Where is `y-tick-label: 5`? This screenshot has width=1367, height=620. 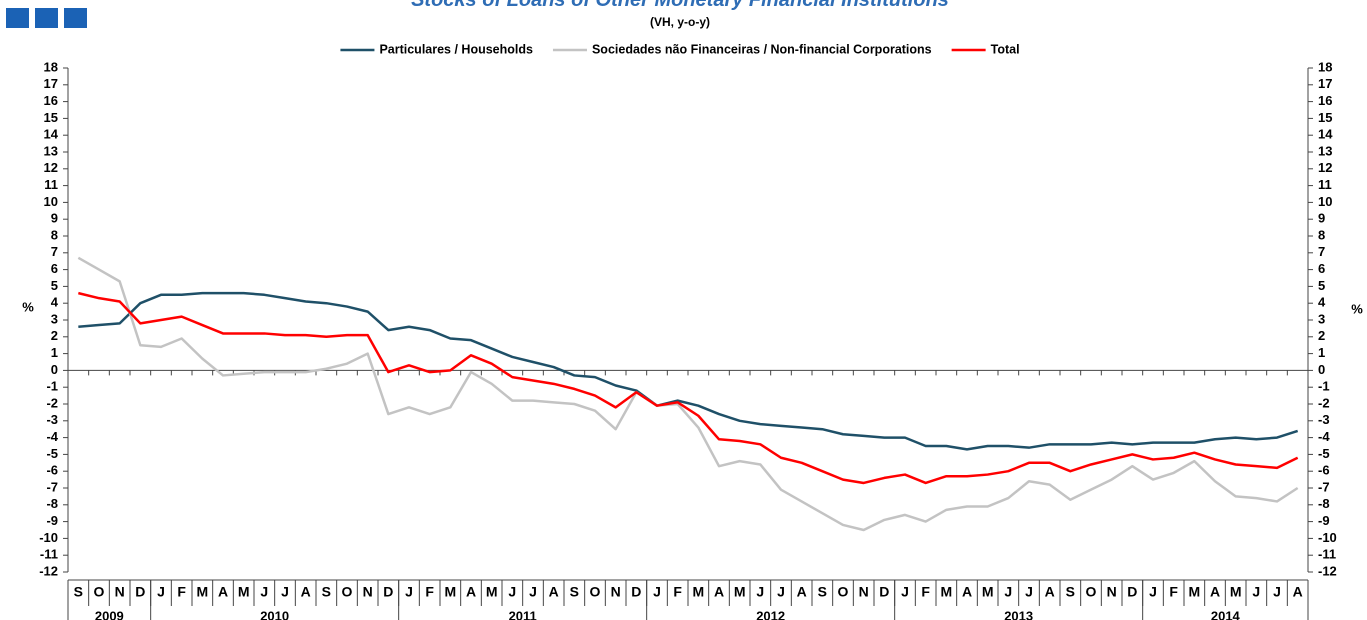 y-tick-label: 5 is located at coordinates (54, 285).